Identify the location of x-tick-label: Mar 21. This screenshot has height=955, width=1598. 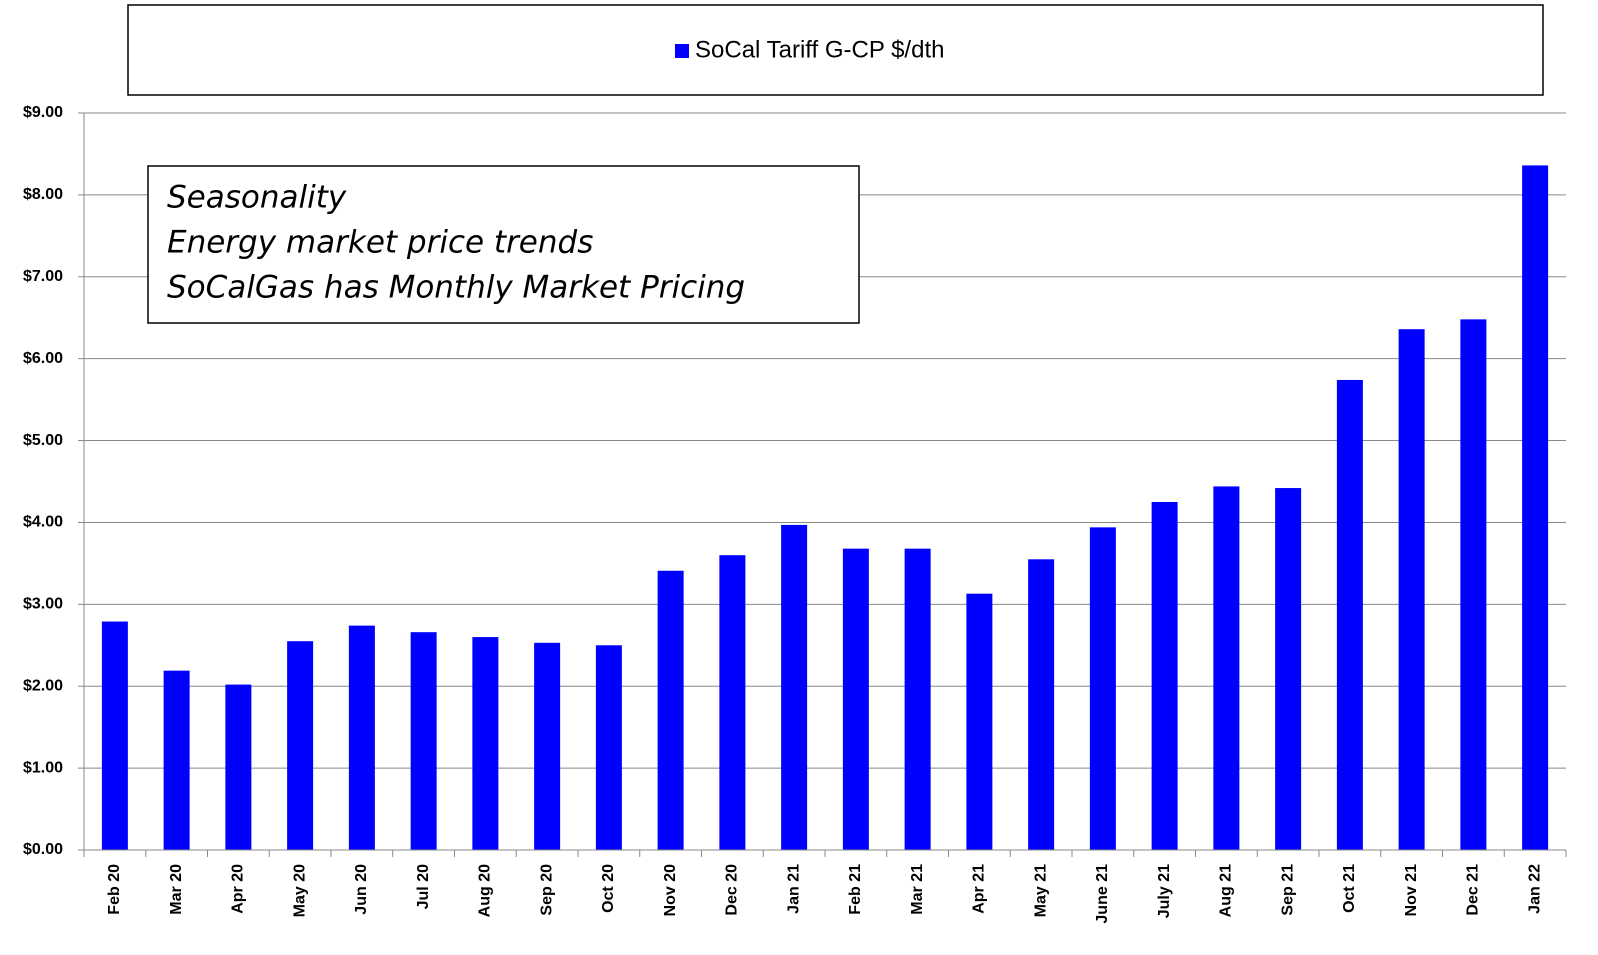
(917, 889).